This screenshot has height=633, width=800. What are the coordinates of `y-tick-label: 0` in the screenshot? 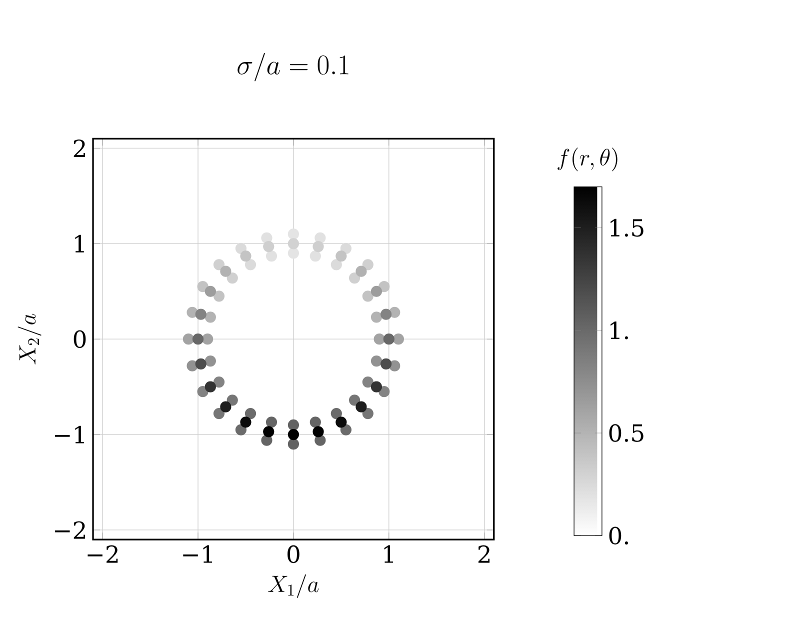 It's located at (80, 339).